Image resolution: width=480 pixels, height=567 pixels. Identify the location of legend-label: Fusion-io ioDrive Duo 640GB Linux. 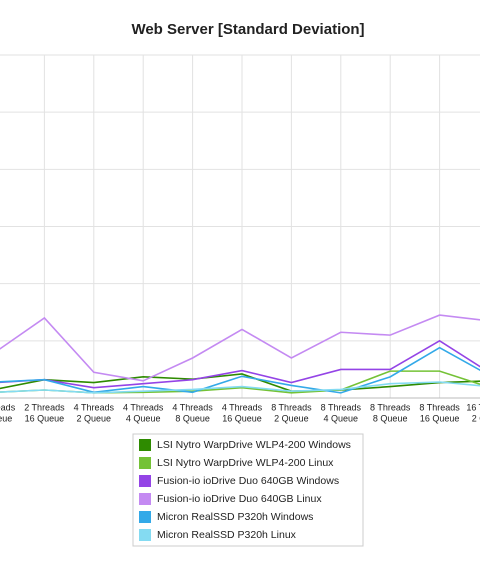
(239, 499).